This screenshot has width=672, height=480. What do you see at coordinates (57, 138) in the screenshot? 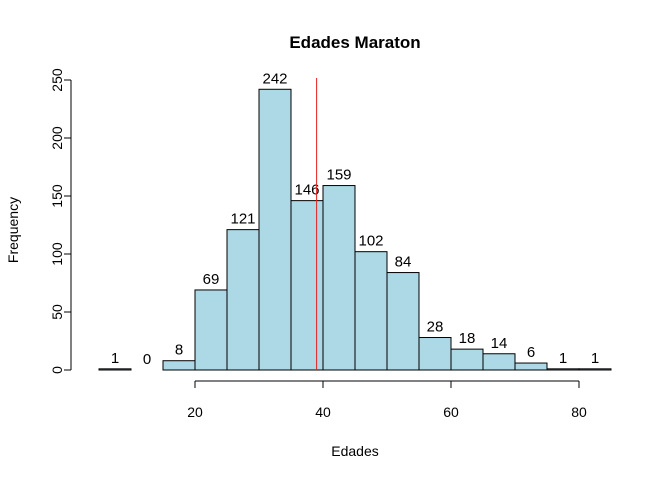
I see `y-tick-label: 200` at bounding box center [57, 138].